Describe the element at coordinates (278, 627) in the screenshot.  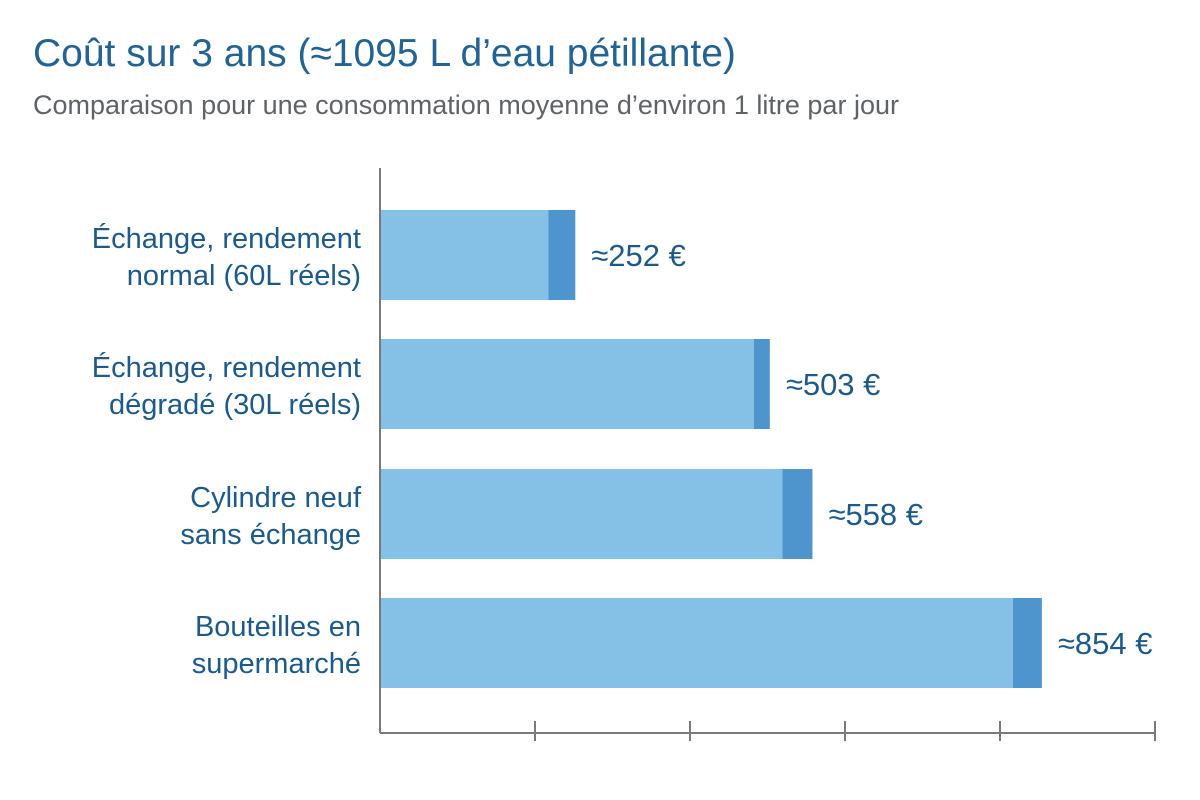
I see `category-label: Bouteilles en` at that location.